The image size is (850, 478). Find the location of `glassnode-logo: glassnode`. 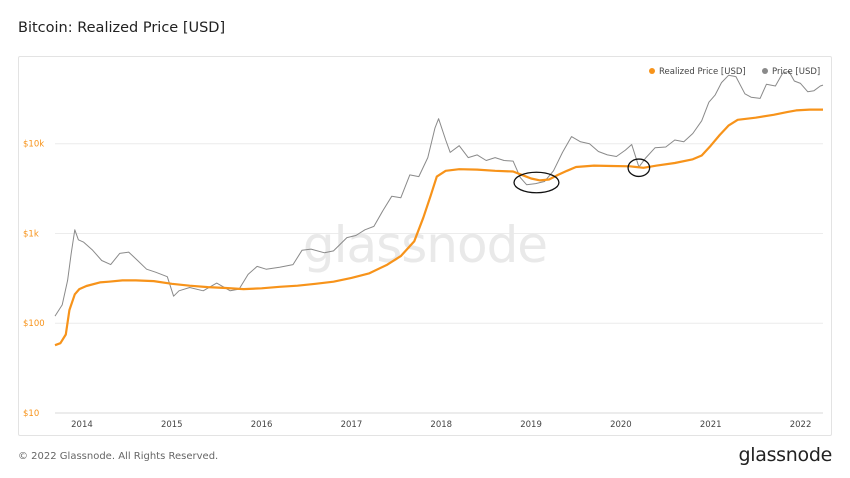

glassnode-logo: glassnode is located at coordinates (785, 455).